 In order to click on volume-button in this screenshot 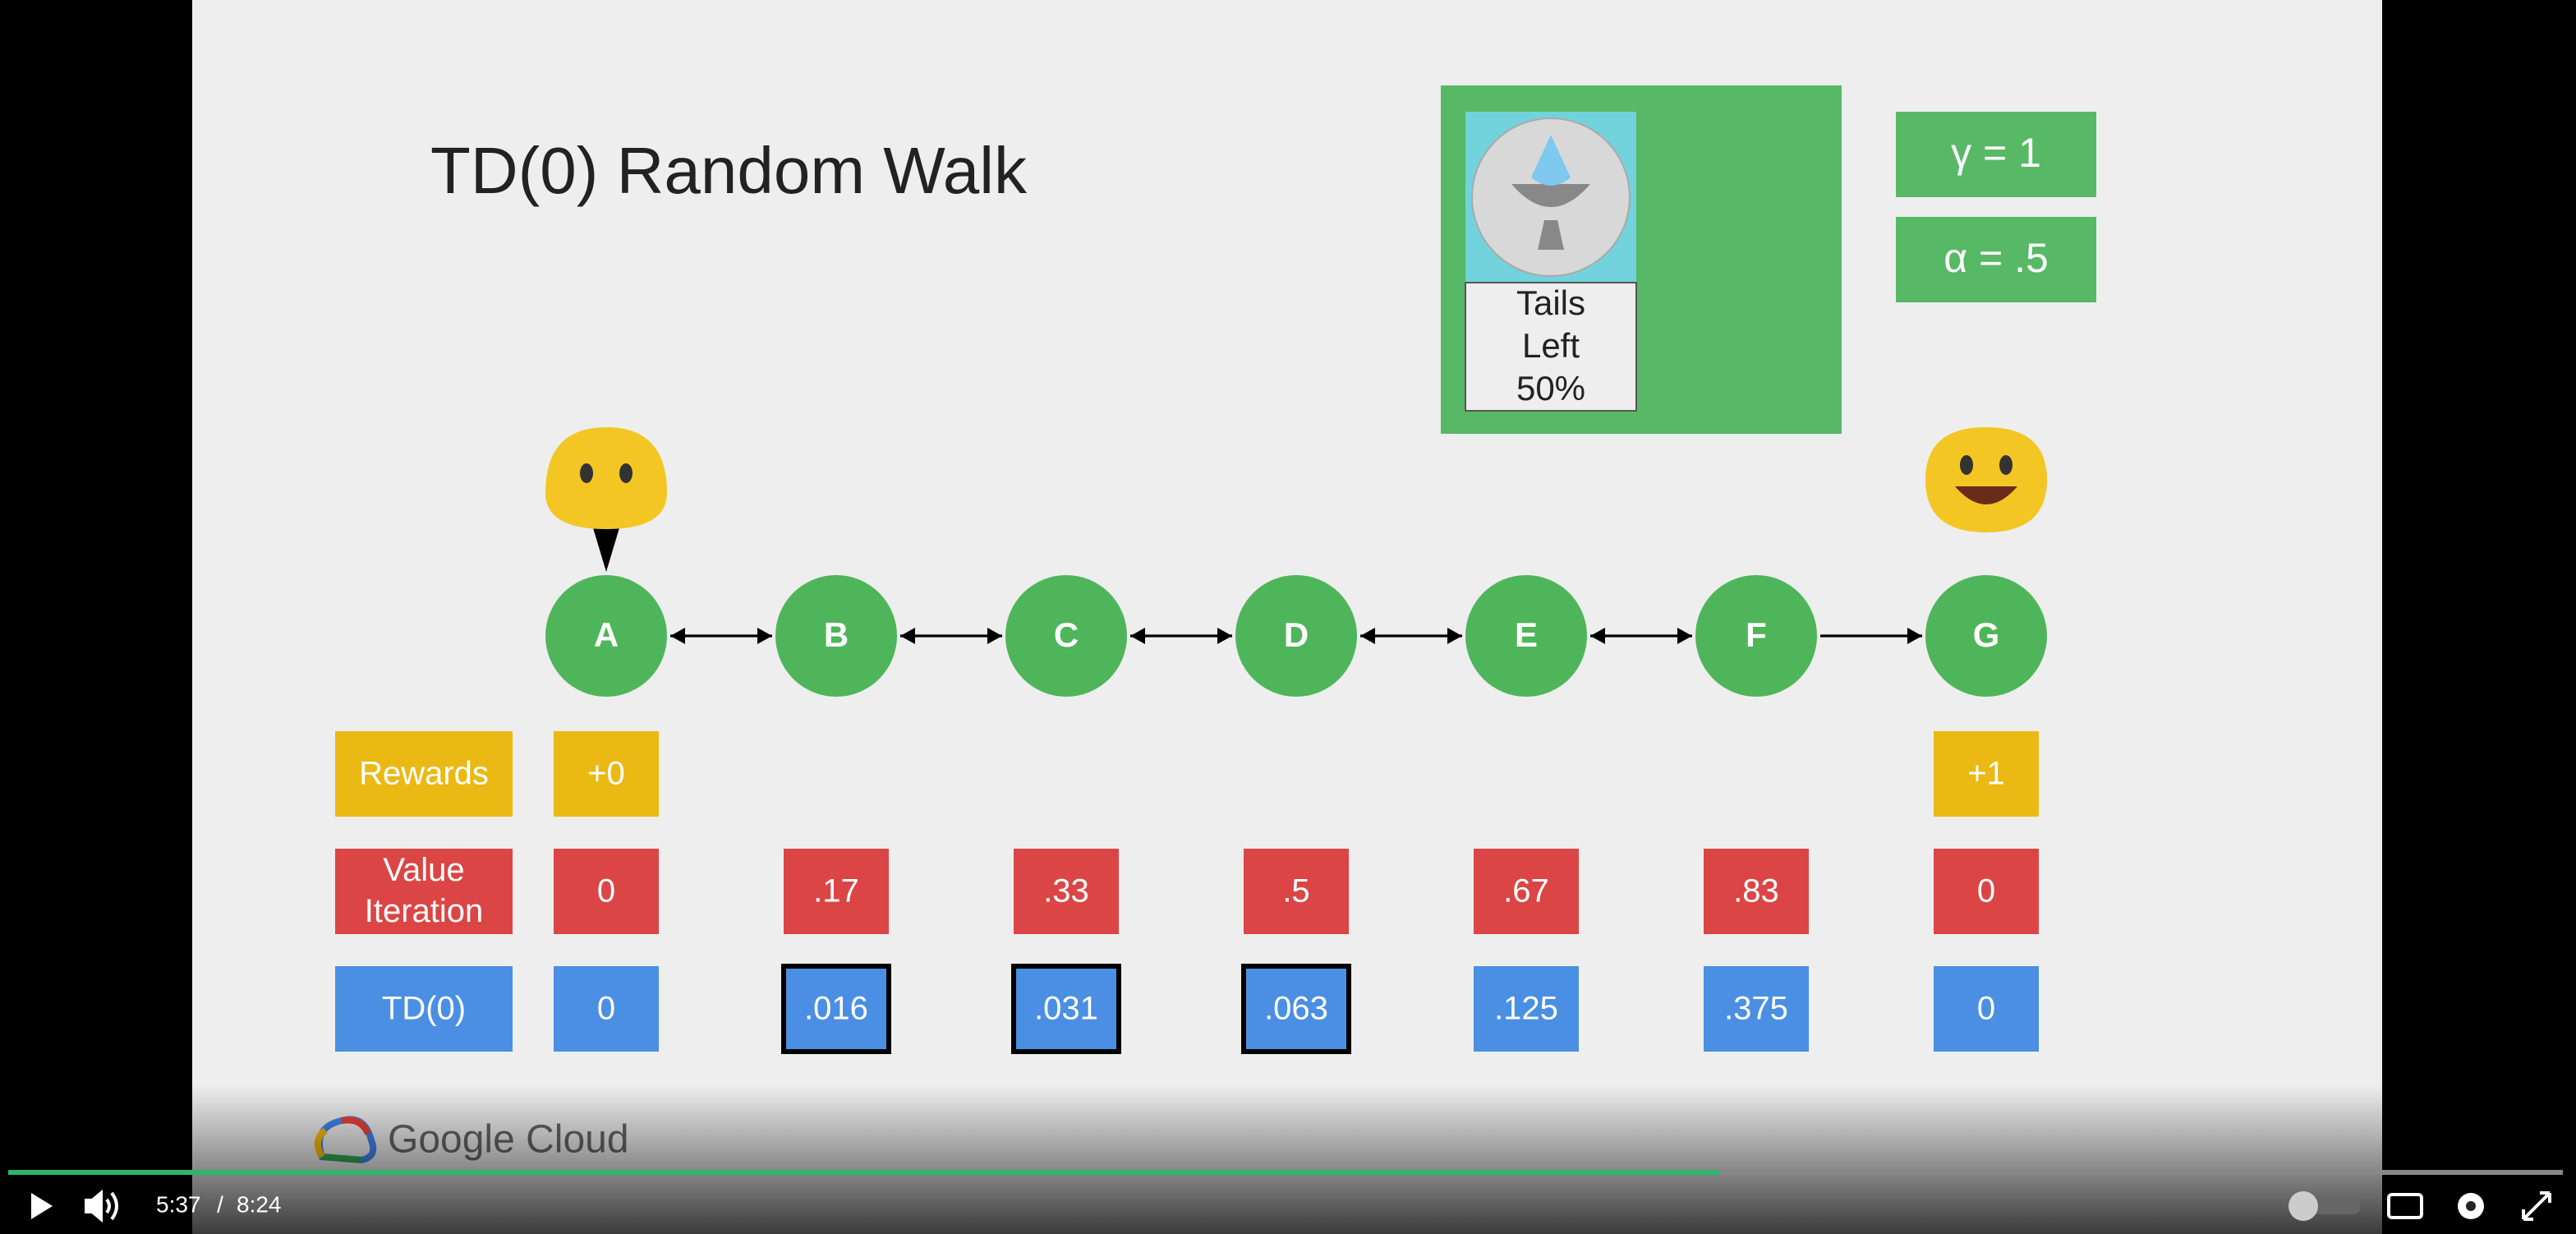, I will do `click(101, 1206)`.